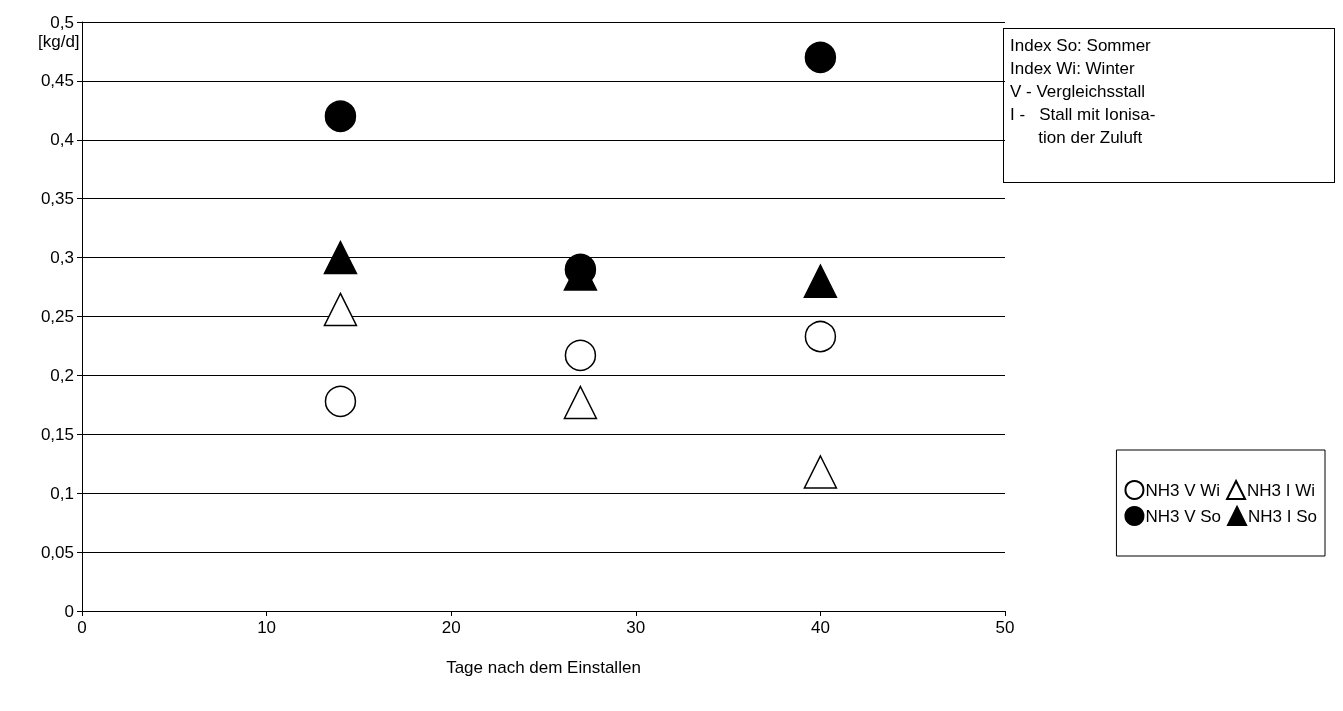  I want to click on y-tick-label: 0,2, so click(62, 375).